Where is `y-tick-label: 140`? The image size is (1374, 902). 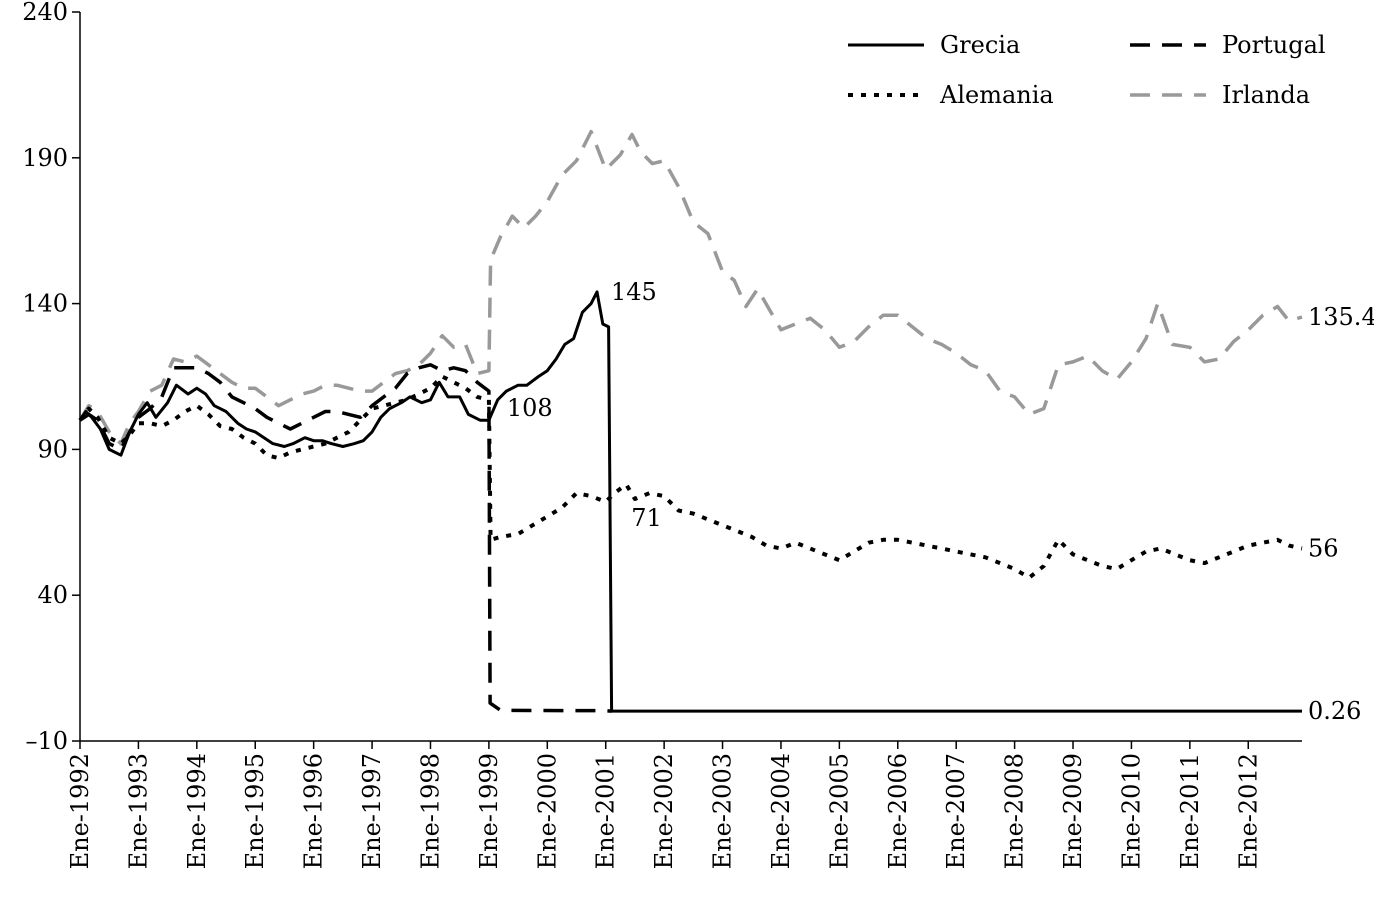
y-tick-label: 140 is located at coordinates (45, 304).